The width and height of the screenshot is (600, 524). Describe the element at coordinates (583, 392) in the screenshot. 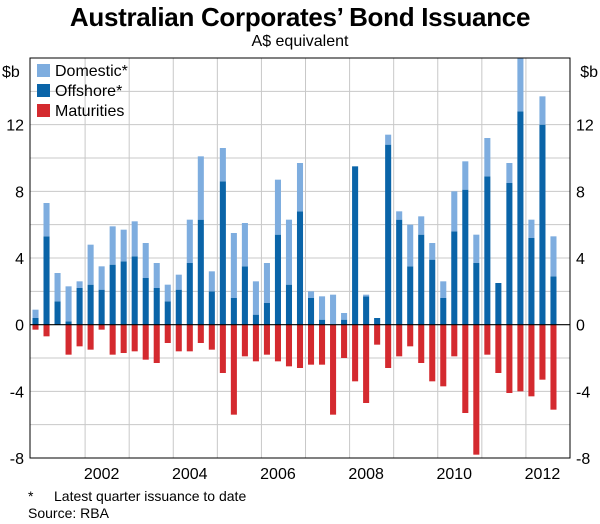

I see `y-tick-label-right: -4` at that location.